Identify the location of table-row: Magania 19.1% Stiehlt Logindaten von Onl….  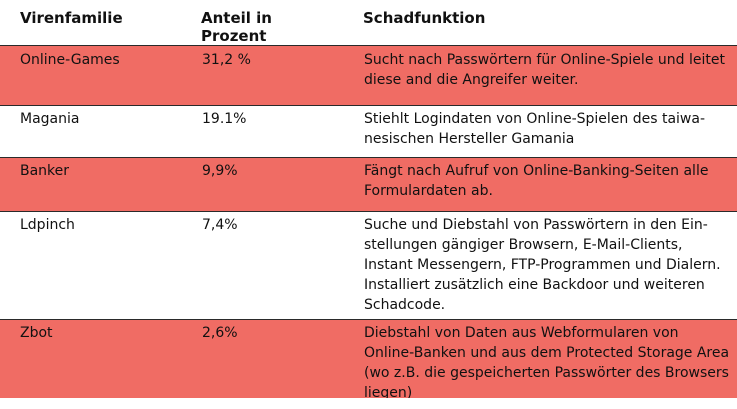
(368, 131).